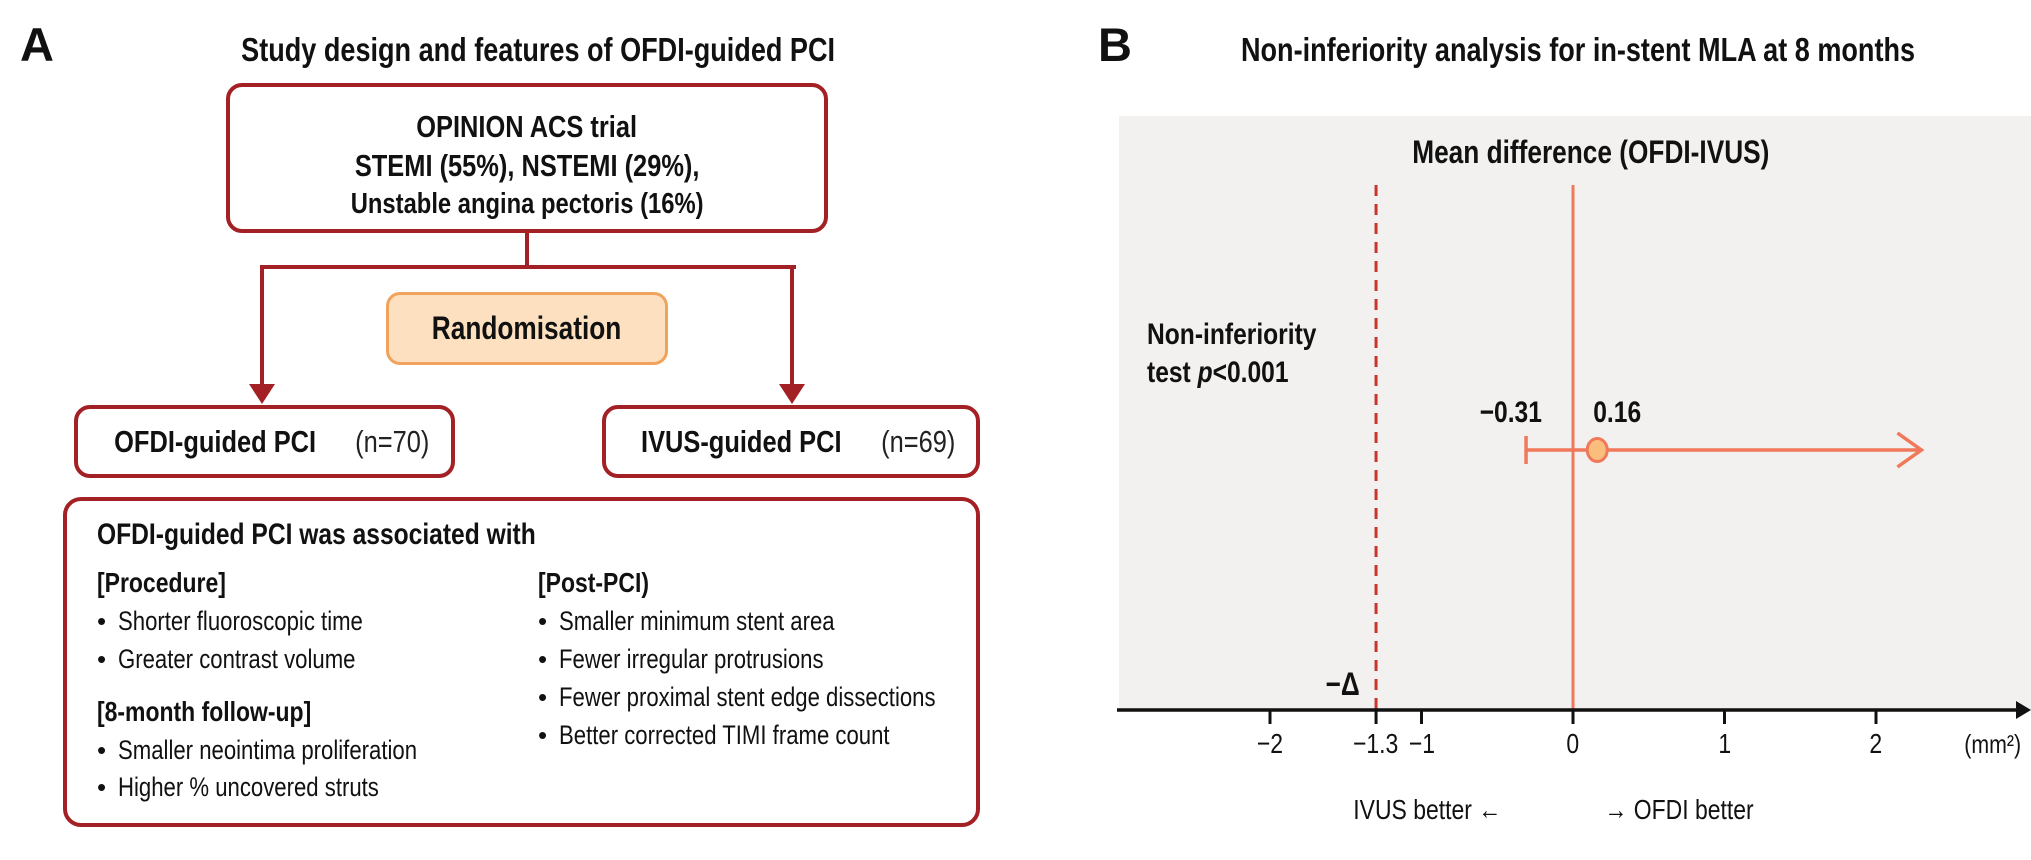  What do you see at coordinates (257, 750) in the screenshot?
I see `finding-bullet-item: • Smaller neointima proliferation` at bounding box center [257, 750].